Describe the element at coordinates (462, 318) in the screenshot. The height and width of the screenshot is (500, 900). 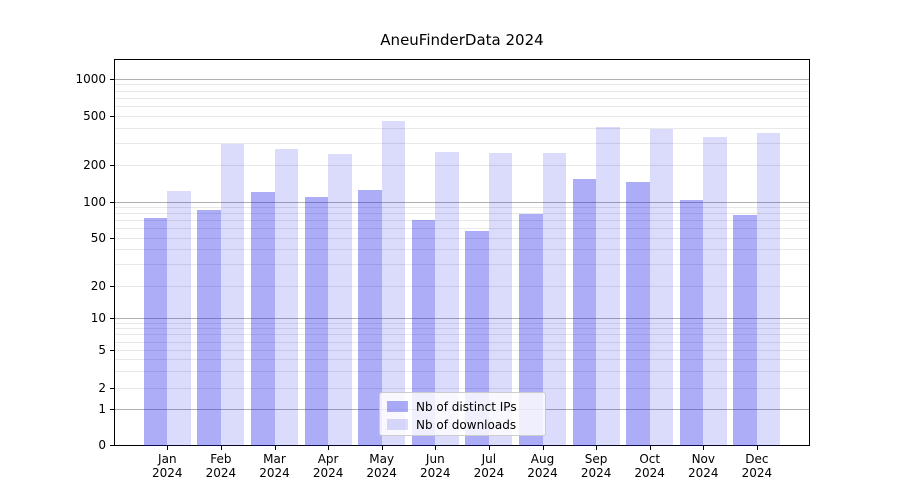
I see `major-gridline` at that location.